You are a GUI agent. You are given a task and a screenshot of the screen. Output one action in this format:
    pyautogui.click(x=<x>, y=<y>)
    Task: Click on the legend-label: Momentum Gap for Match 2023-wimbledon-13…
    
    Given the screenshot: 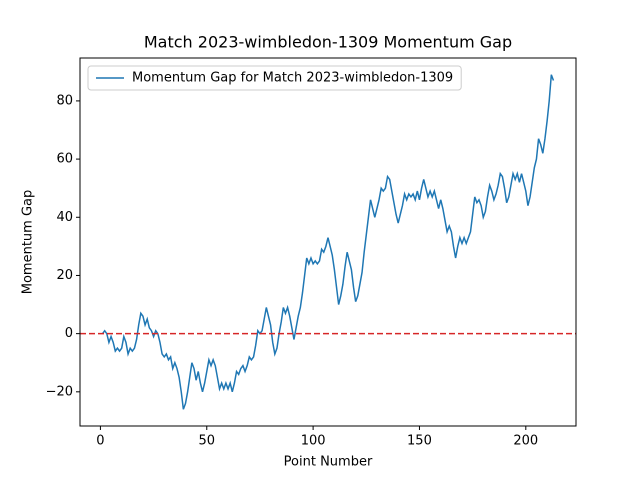 What is the action you would take?
    pyautogui.click(x=292, y=78)
    